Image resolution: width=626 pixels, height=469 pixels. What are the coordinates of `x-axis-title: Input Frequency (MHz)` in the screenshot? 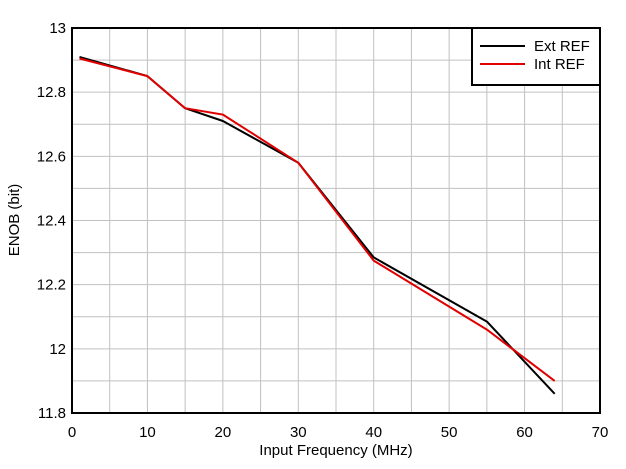 It's located at (335, 450).